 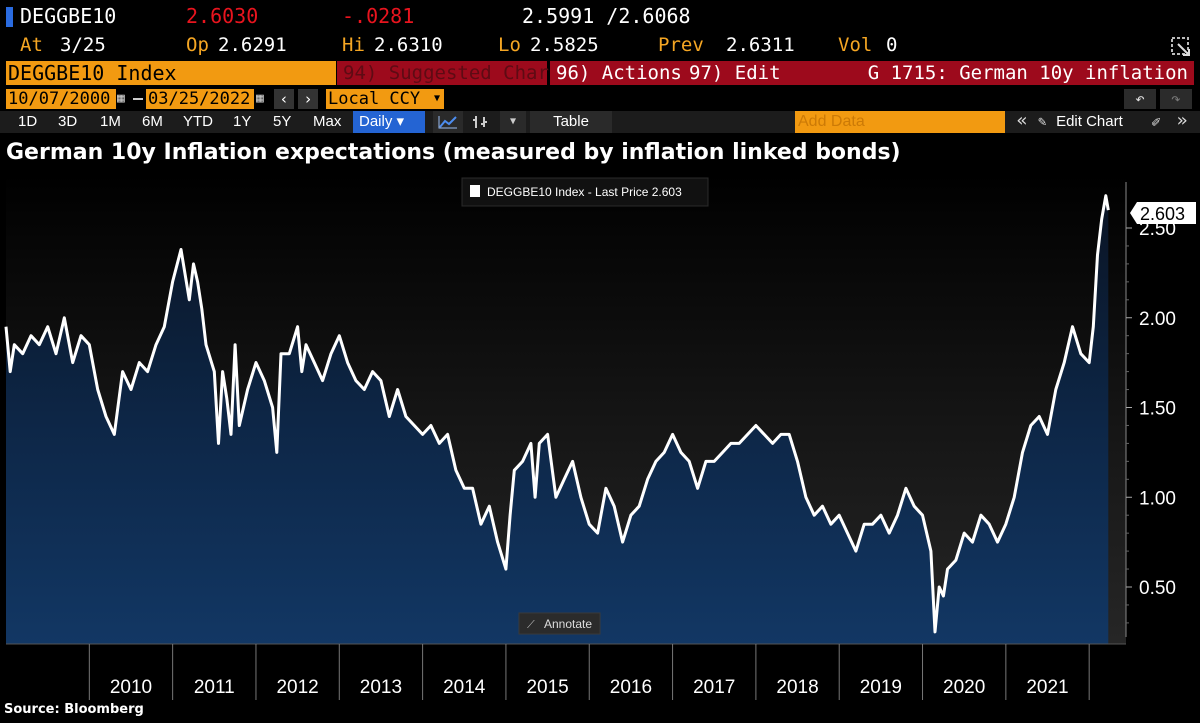 What do you see at coordinates (1047, 687) in the screenshot?
I see `x-tick-label: 2021` at bounding box center [1047, 687].